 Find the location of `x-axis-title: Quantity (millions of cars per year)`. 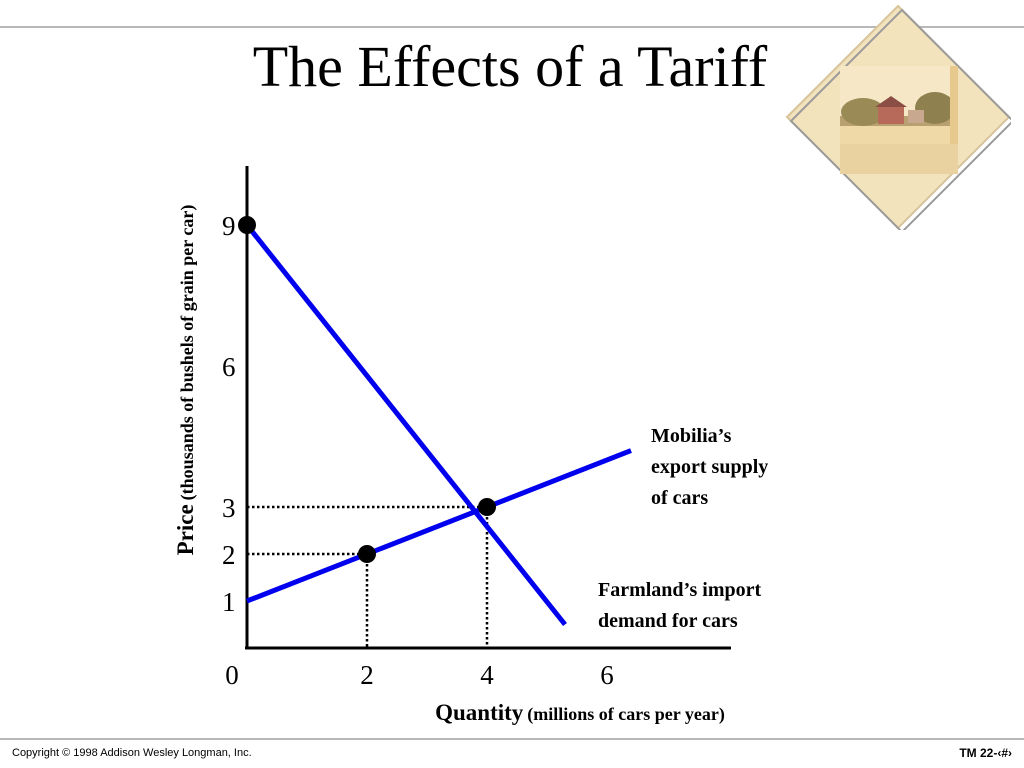

x-axis-title: Quantity (millions of cars per year) is located at coordinates (580, 713).